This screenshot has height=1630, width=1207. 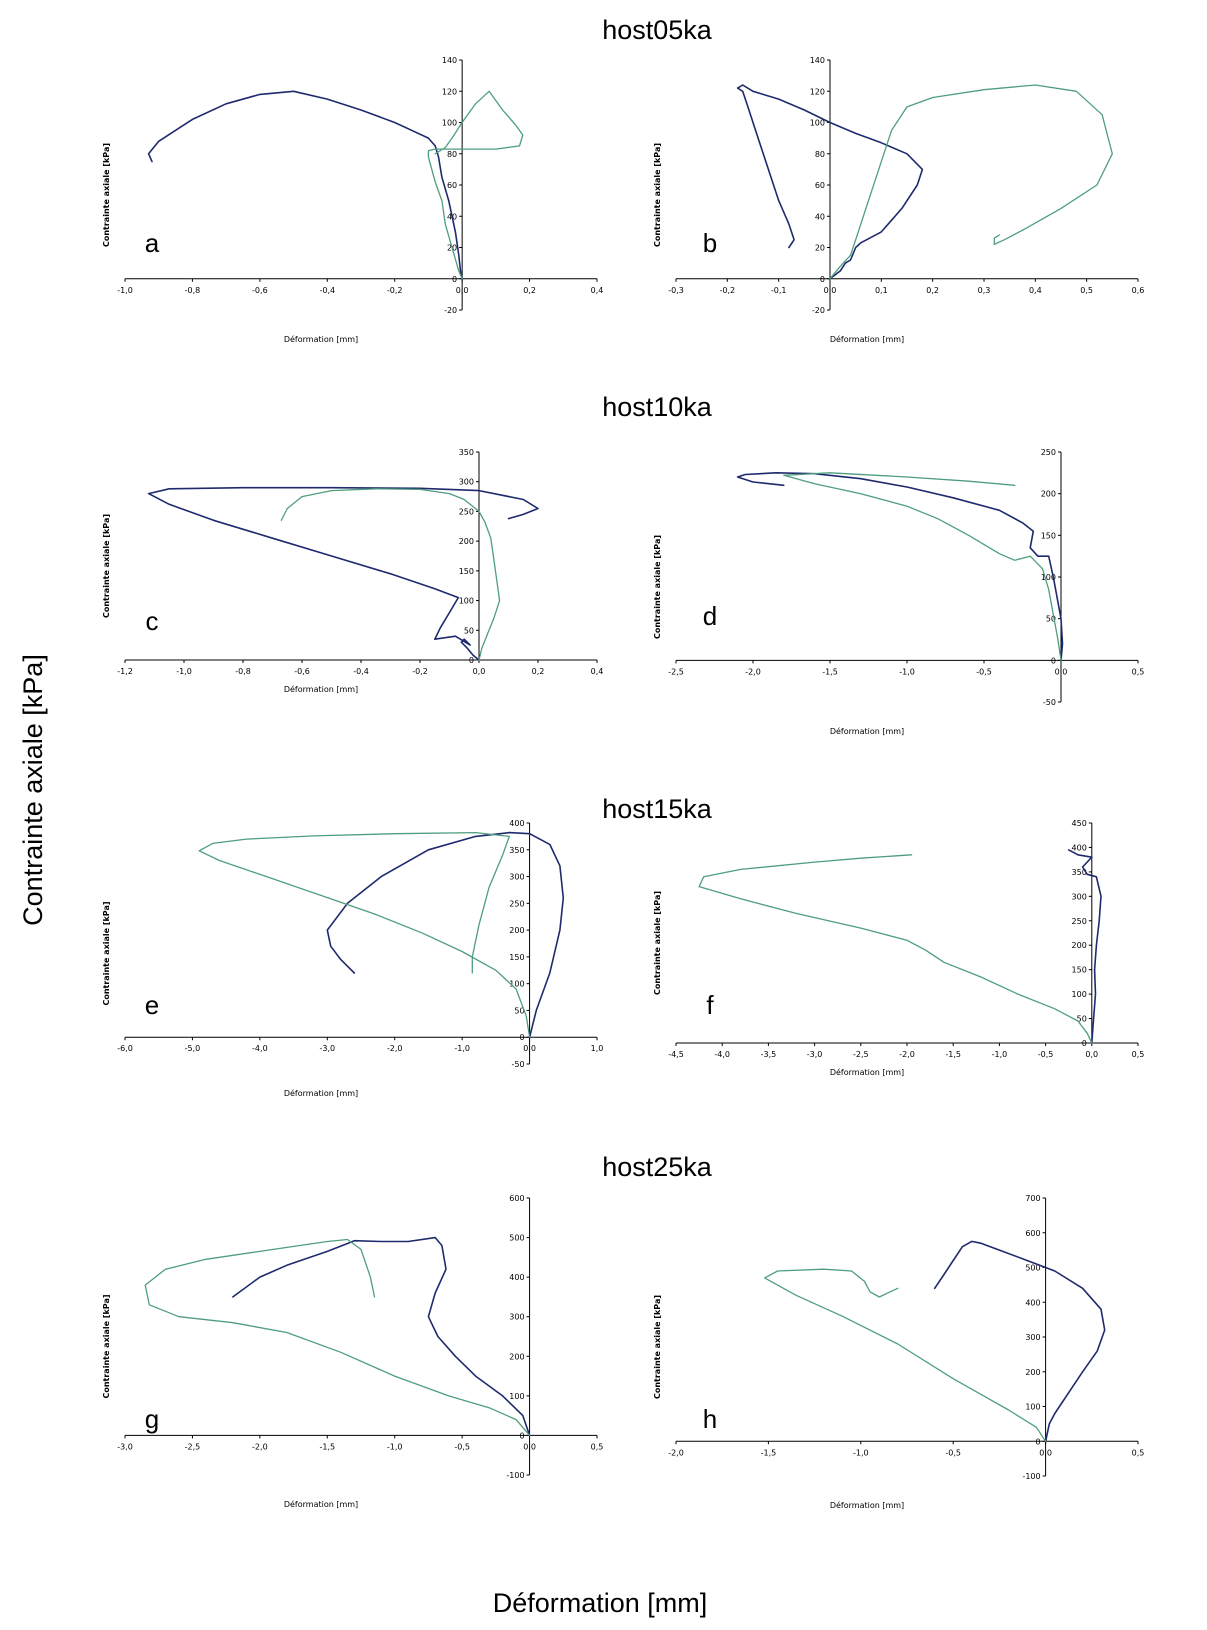 What do you see at coordinates (516, 957) in the screenshot?
I see `y-tick-label: 150` at bounding box center [516, 957].